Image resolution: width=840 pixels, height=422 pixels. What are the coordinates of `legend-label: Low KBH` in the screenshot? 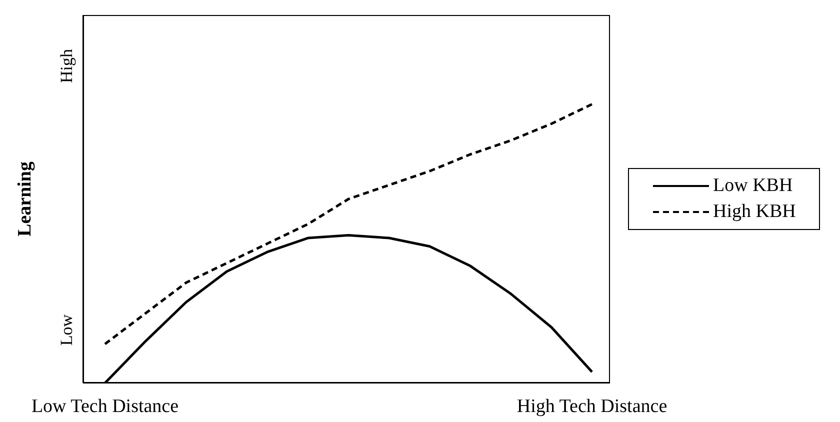 It's located at (753, 186).